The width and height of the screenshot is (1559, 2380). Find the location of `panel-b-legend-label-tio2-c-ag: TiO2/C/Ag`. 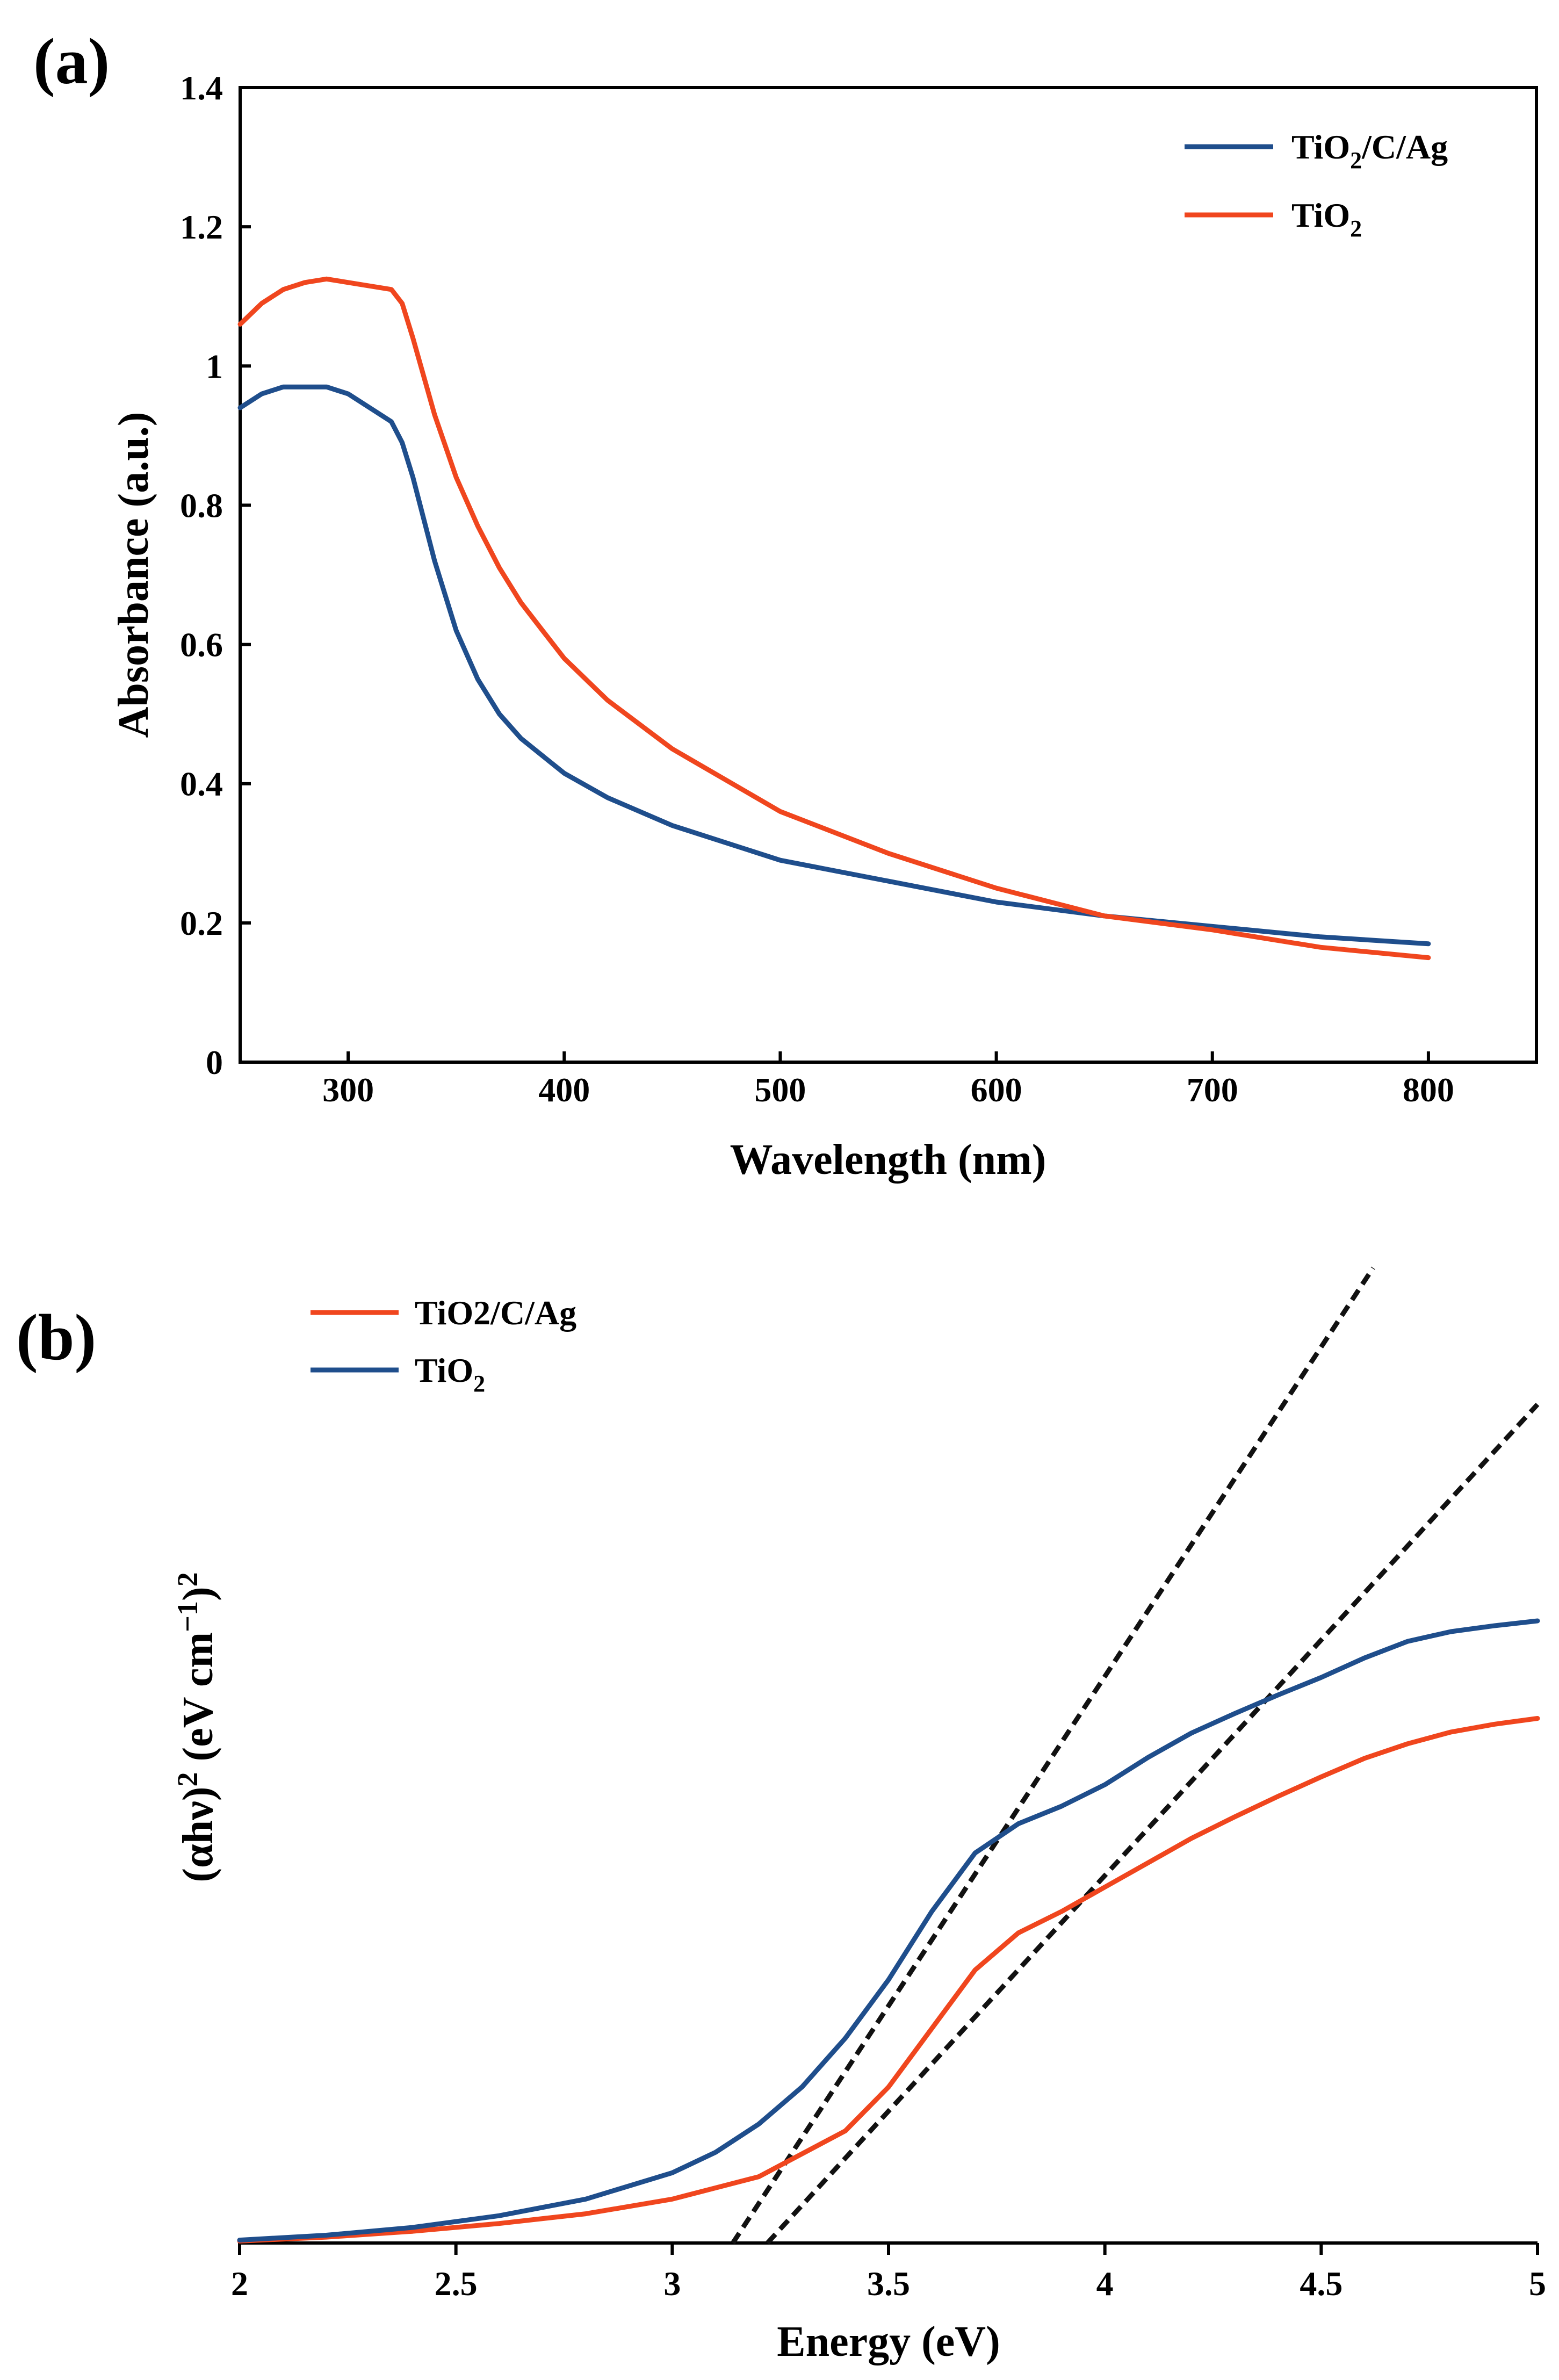

panel-b-legend-label-tio2-c-ag: TiO2/C/Ag is located at coordinates (495, 1313).